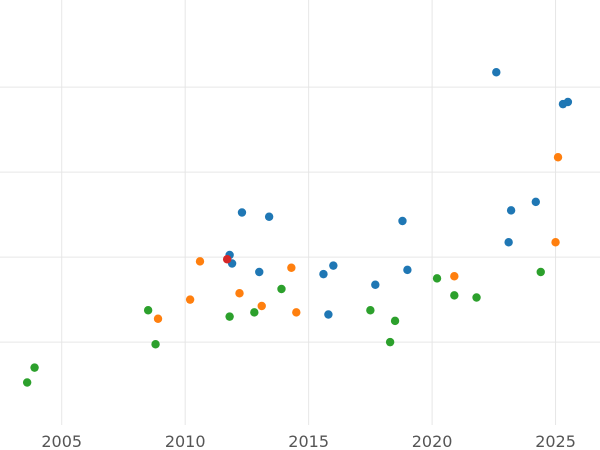  Describe the element at coordinates (555, 441) in the screenshot. I see `x-tick-label: 2025` at that location.